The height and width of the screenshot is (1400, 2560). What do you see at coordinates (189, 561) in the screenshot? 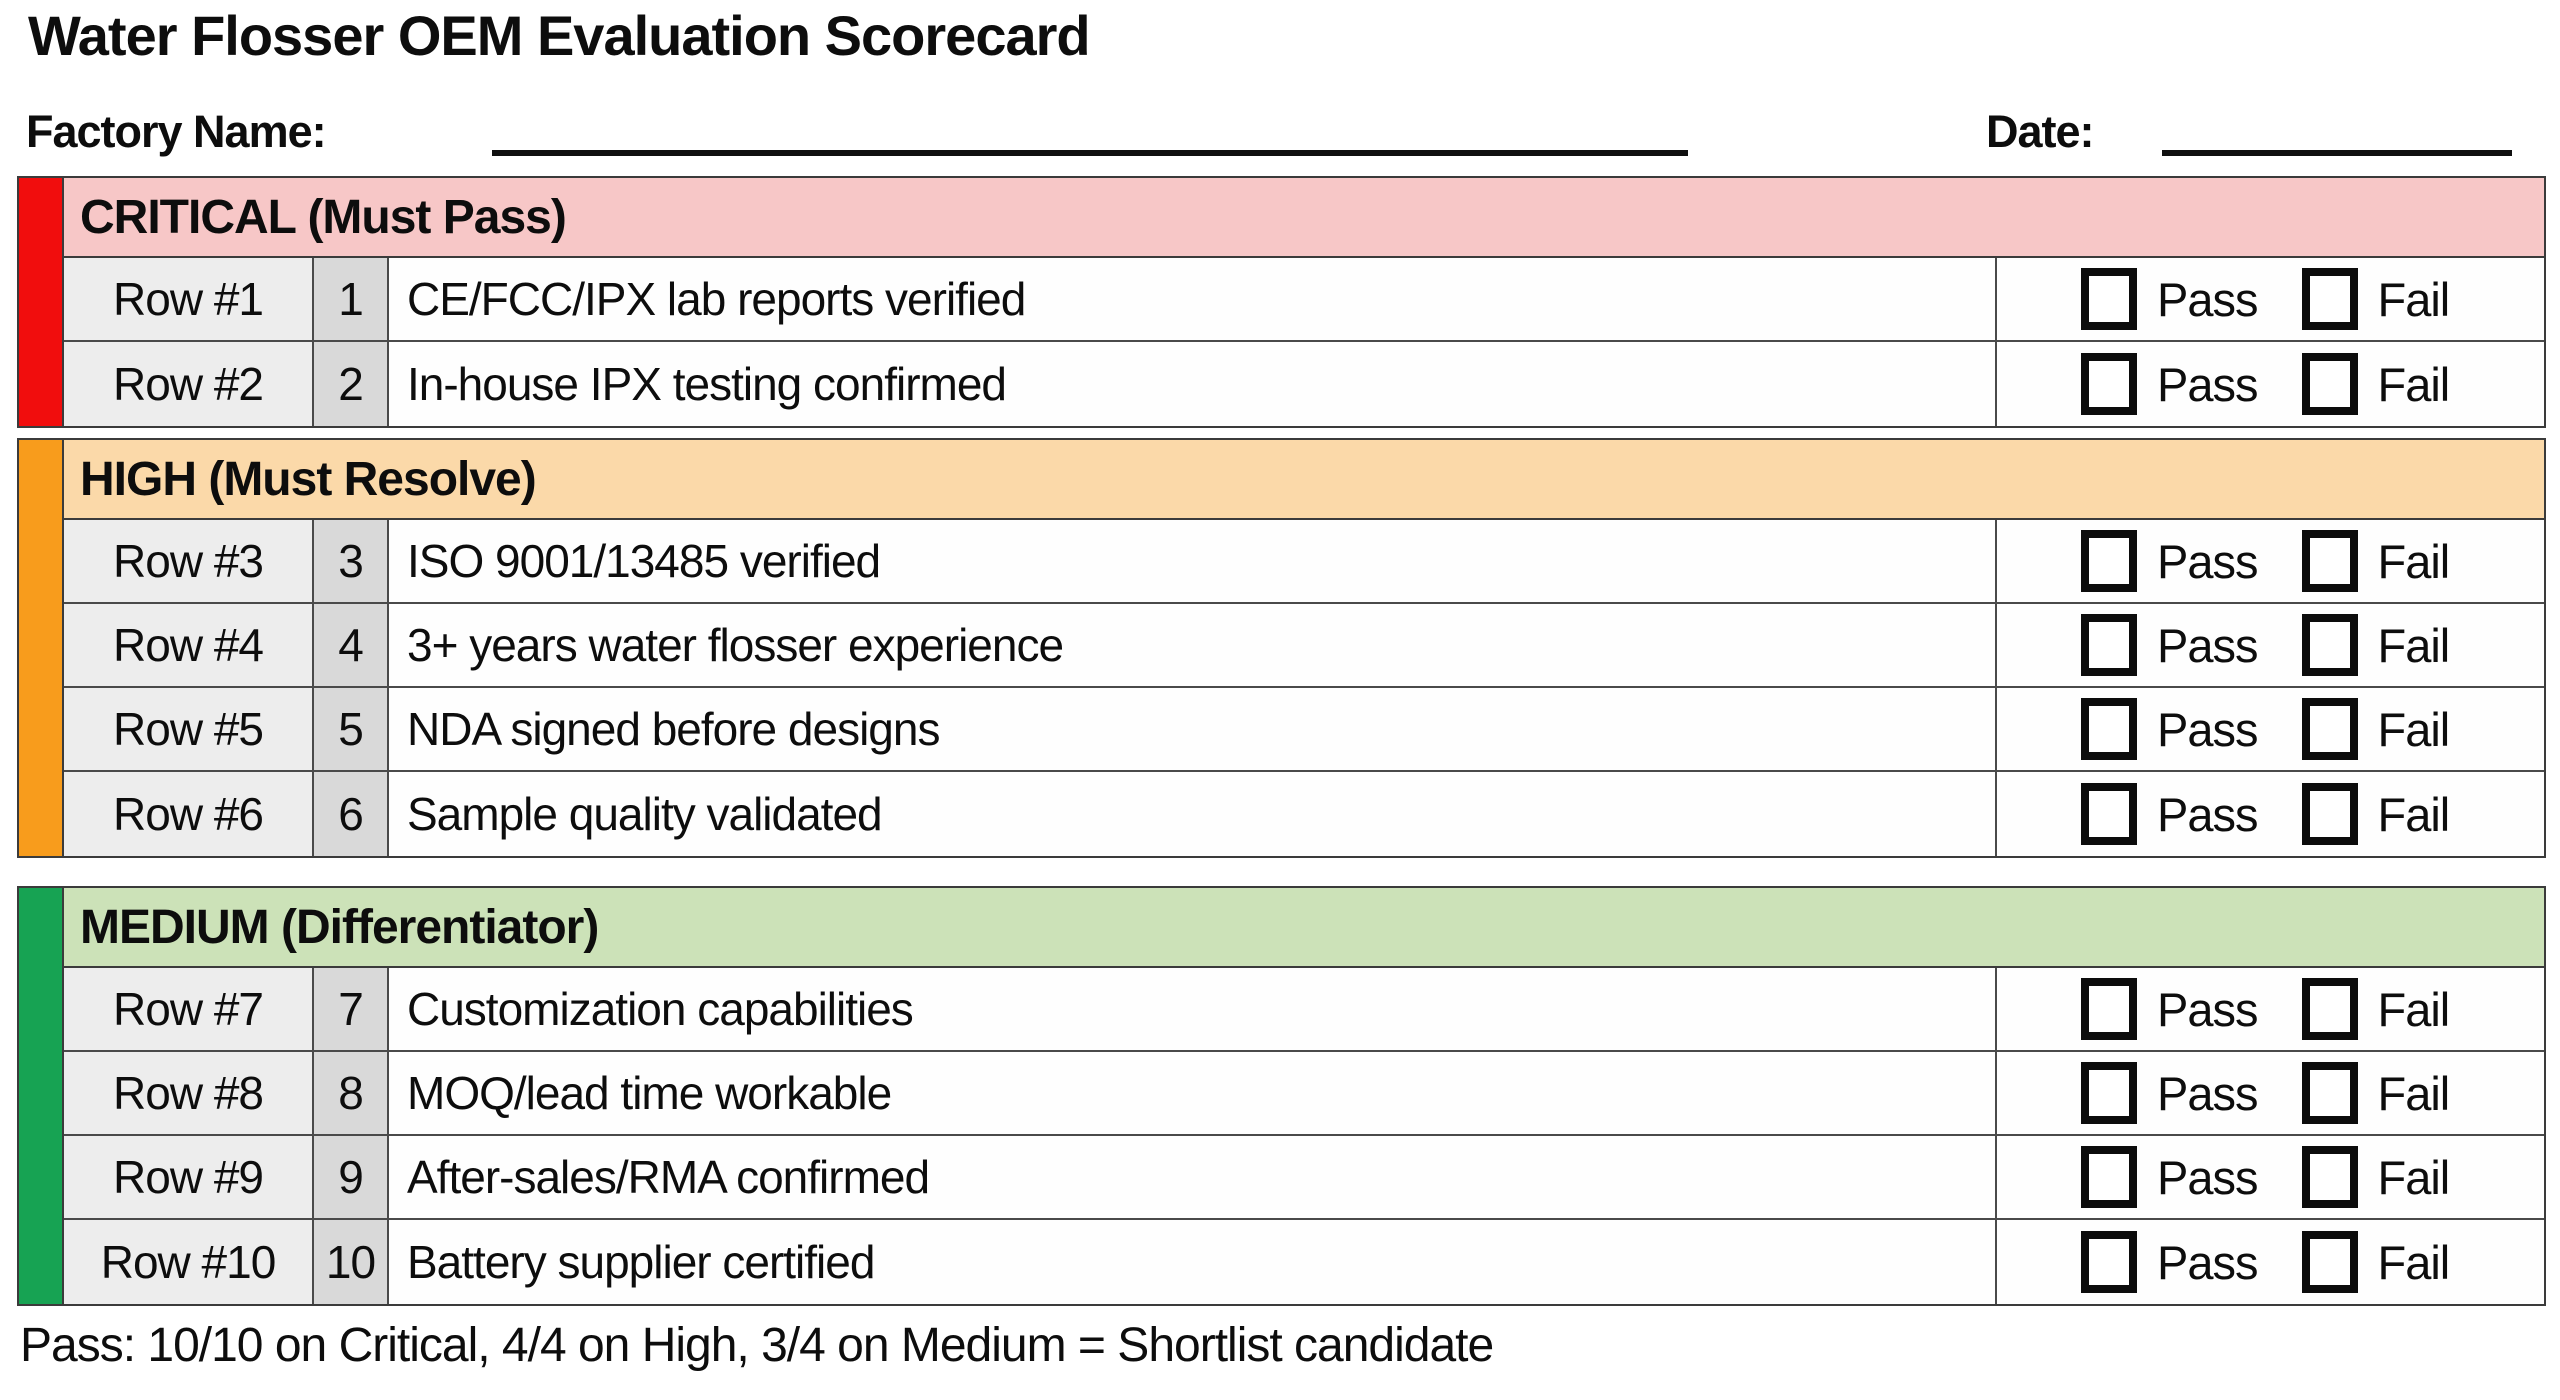
I see `row-label: Row #3` at bounding box center [189, 561].